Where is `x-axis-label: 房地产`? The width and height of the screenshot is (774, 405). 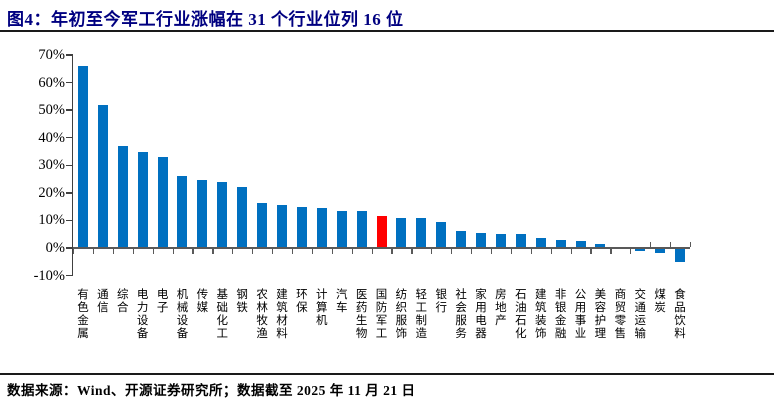 x-axis-label: 房地产 is located at coordinates (501, 308).